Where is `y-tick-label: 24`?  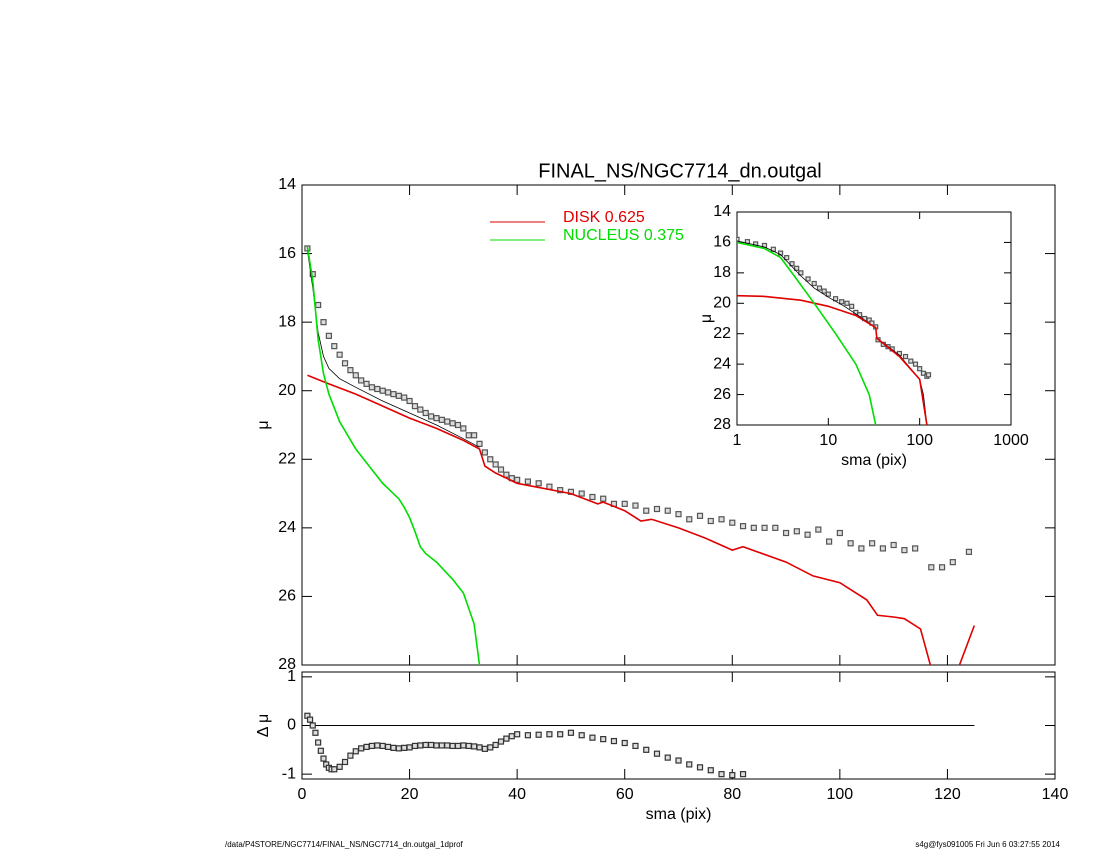 y-tick-label: 24 is located at coordinates (287, 527).